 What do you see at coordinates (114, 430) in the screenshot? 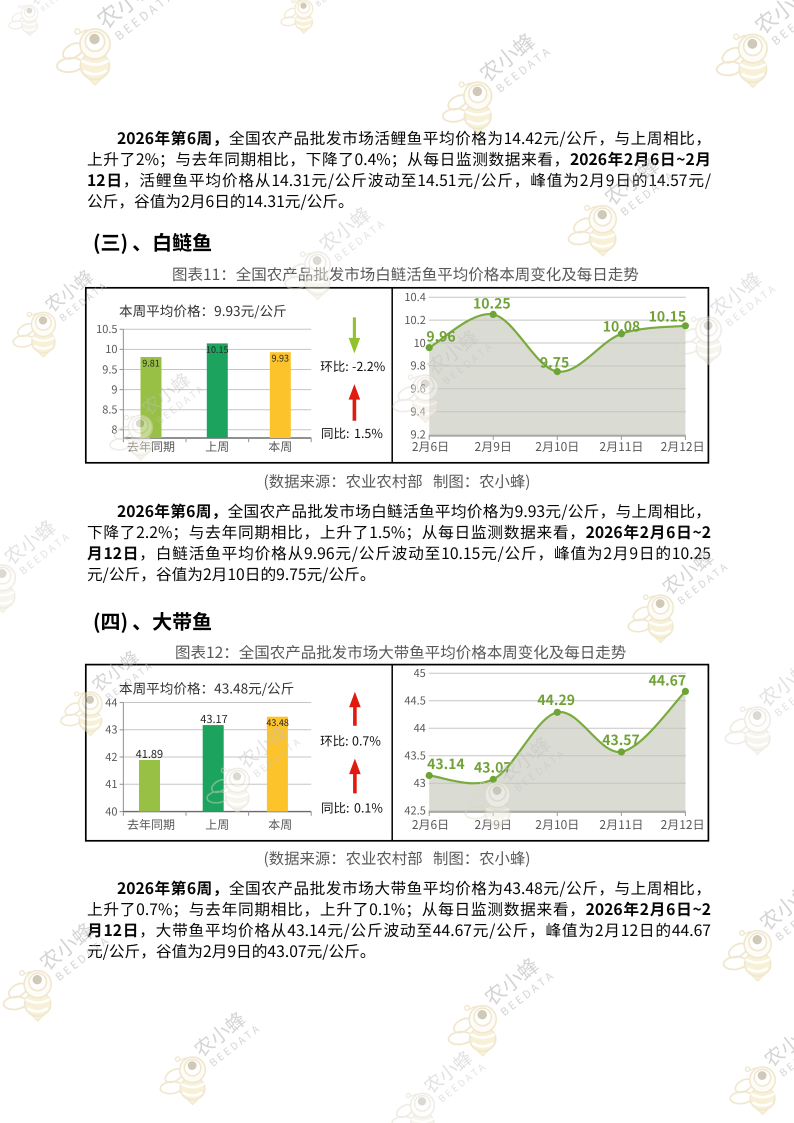
I see `svg-text: 8` at bounding box center [114, 430].